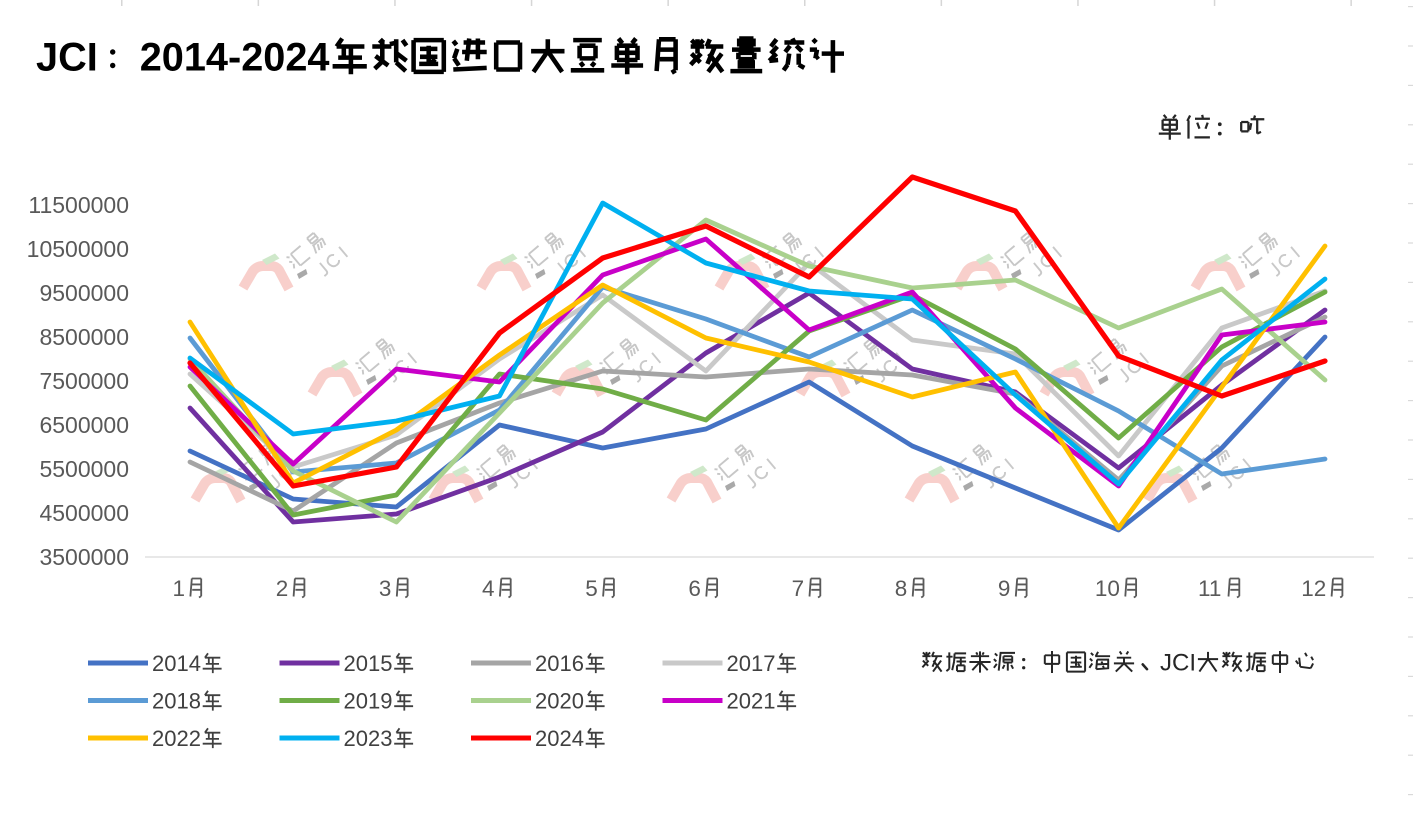  What do you see at coordinates (235, 57) in the screenshot?
I see `svg-text: 2014-2024` at bounding box center [235, 57].